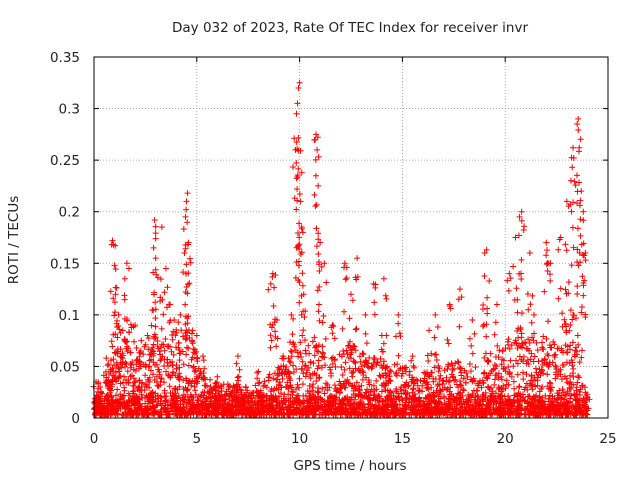 The height and width of the screenshot is (480, 640). What do you see at coordinates (349, 466) in the screenshot?
I see `x-axis-label: GPS time / hours` at bounding box center [349, 466].